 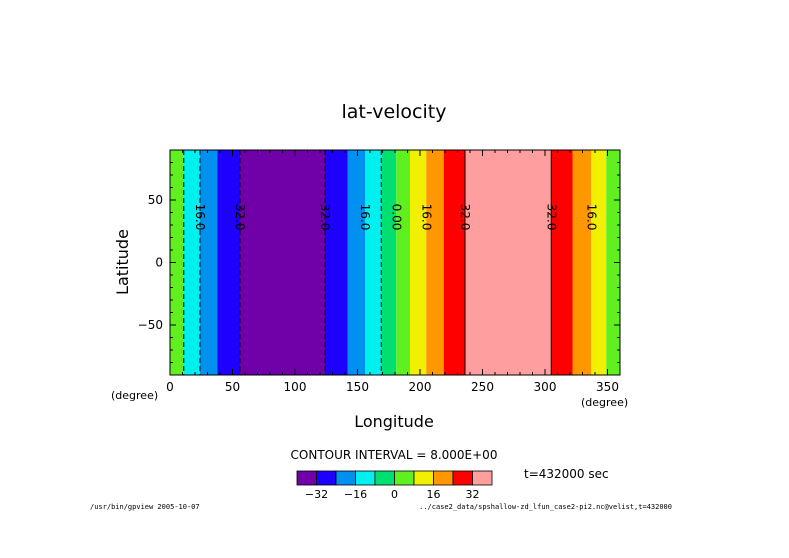 What do you see at coordinates (150, 325) in the screenshot?
I see `y-tick-label: −50` at bounding box center [150, 325].